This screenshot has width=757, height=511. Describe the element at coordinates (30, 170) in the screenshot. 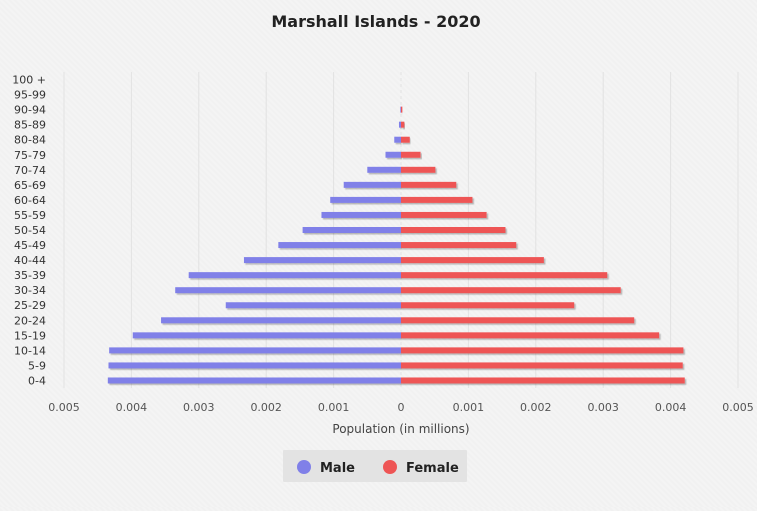

I see `age-group-label: 70-74` at that location.